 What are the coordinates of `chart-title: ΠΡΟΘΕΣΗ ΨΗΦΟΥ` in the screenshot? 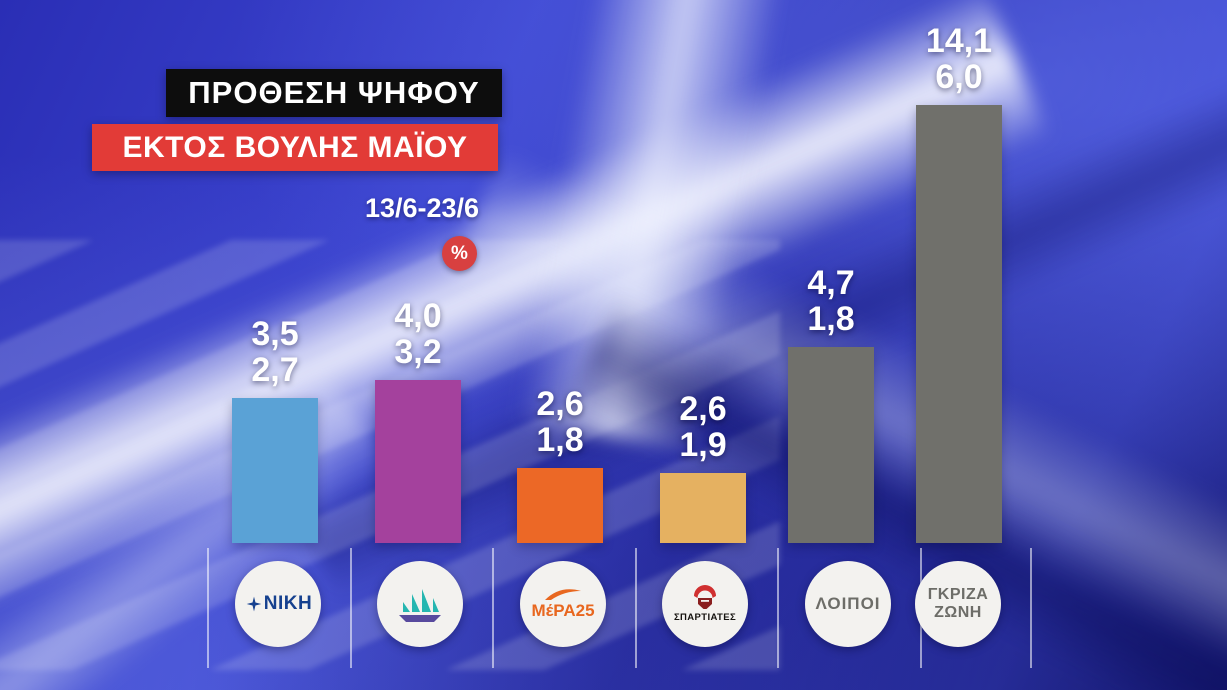 It's located at (334, 92).